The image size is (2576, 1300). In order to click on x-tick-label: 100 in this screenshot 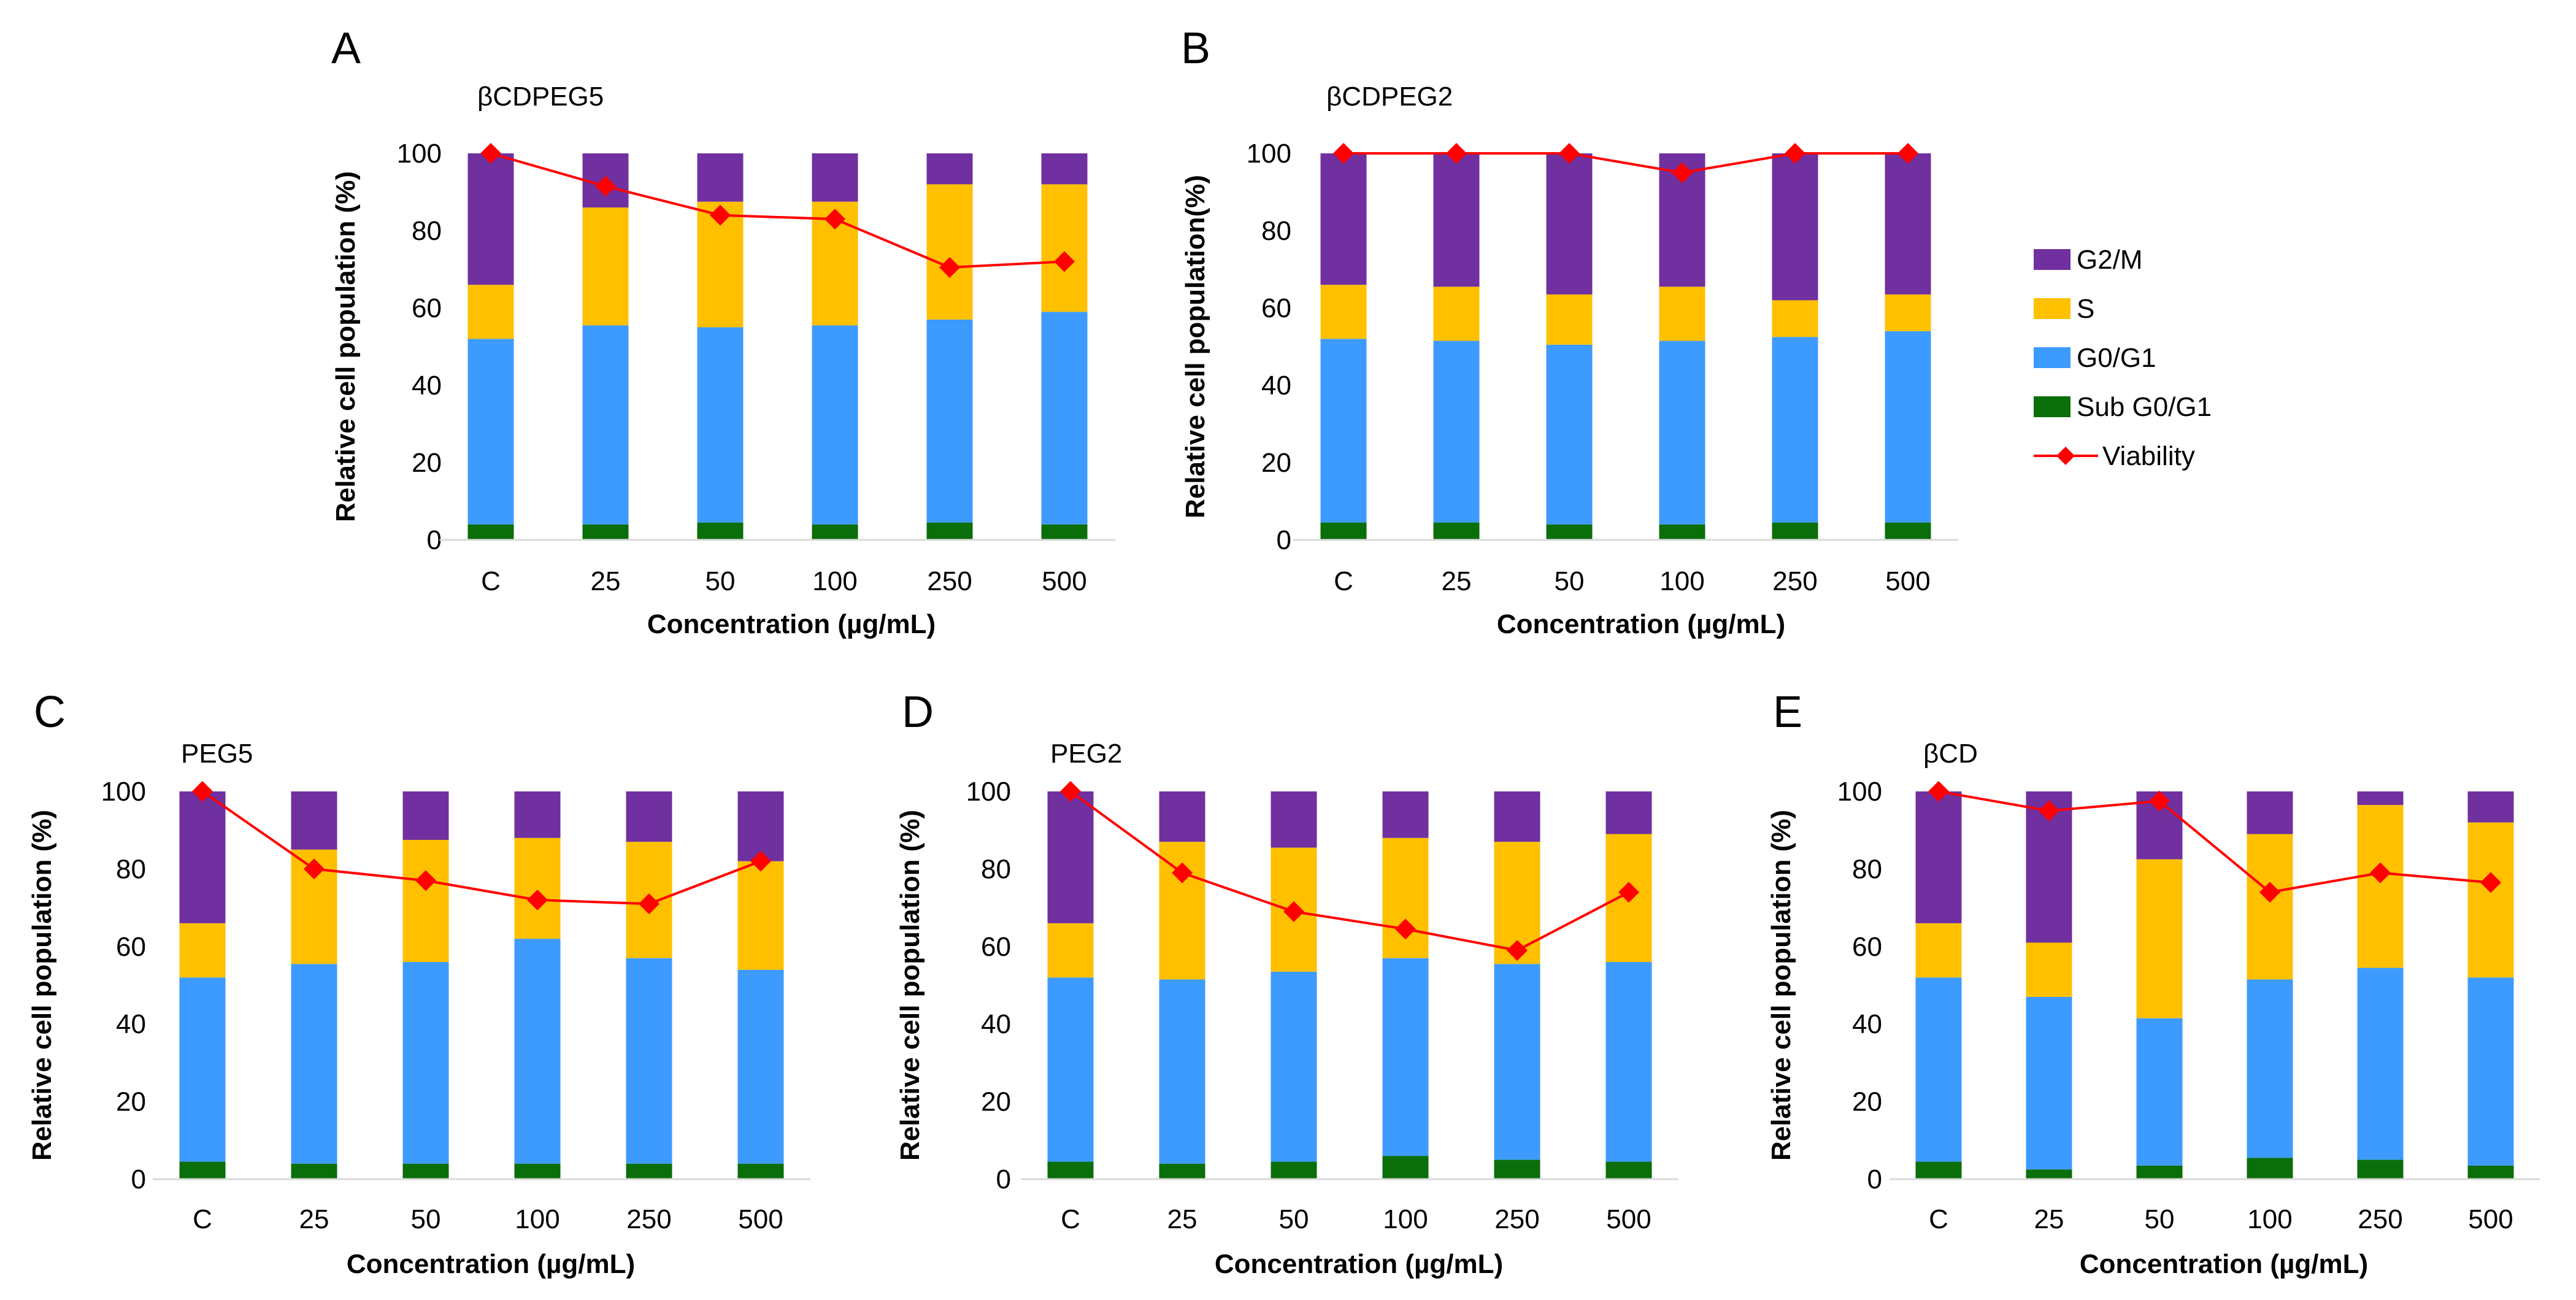, I will do `click(1406, 1219)`.